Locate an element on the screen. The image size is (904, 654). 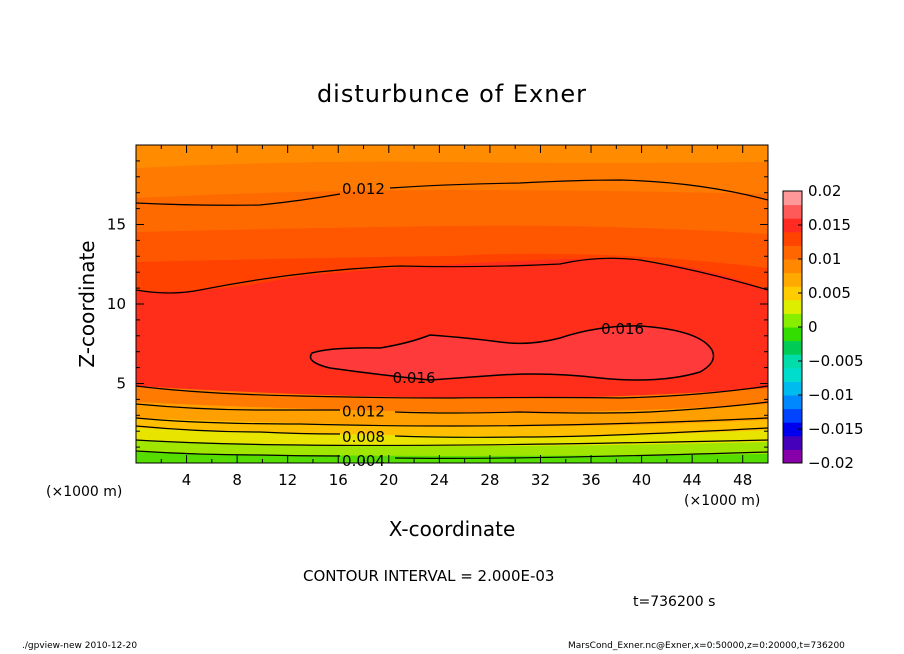
chart-title: disturbunce of Exner is located at coordinates (452, 94).